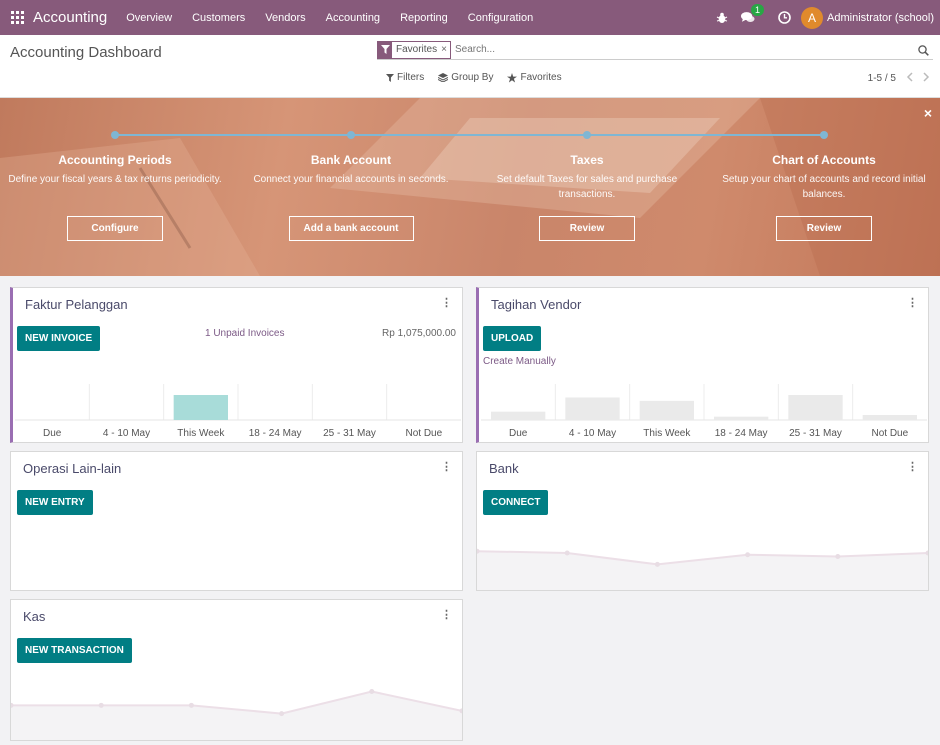 Image resolution: width=940 pixels, height=745 pixels. Describe the element at coordinates (504, 468) in the screenshot. I see `journal-title: Bank` at that location.